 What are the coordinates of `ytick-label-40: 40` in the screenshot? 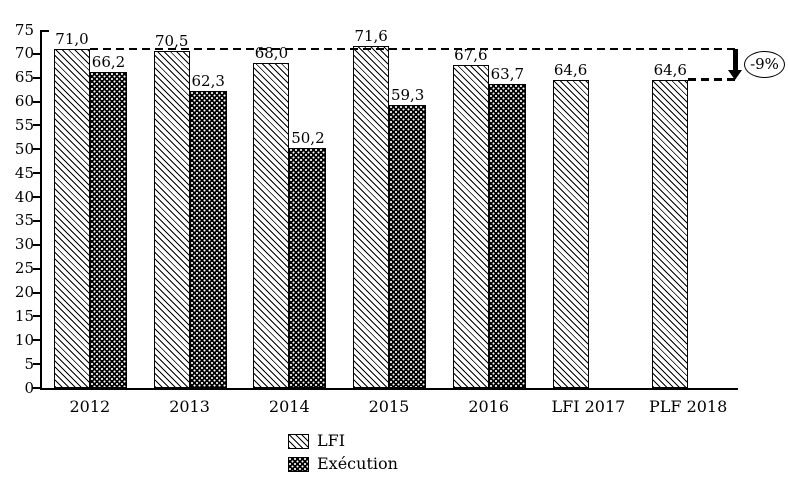 It's located at (24, 196).